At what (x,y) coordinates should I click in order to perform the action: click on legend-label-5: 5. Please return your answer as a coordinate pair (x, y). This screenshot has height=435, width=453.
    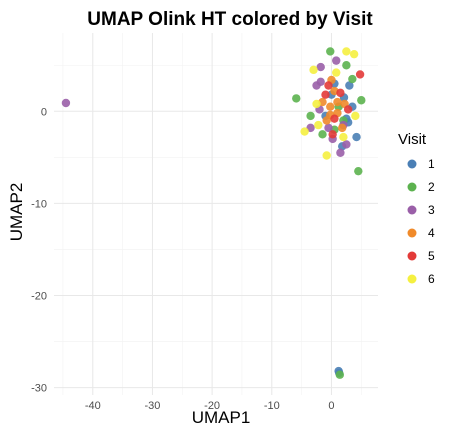
    Looking at the image, I should click on (431, 256).